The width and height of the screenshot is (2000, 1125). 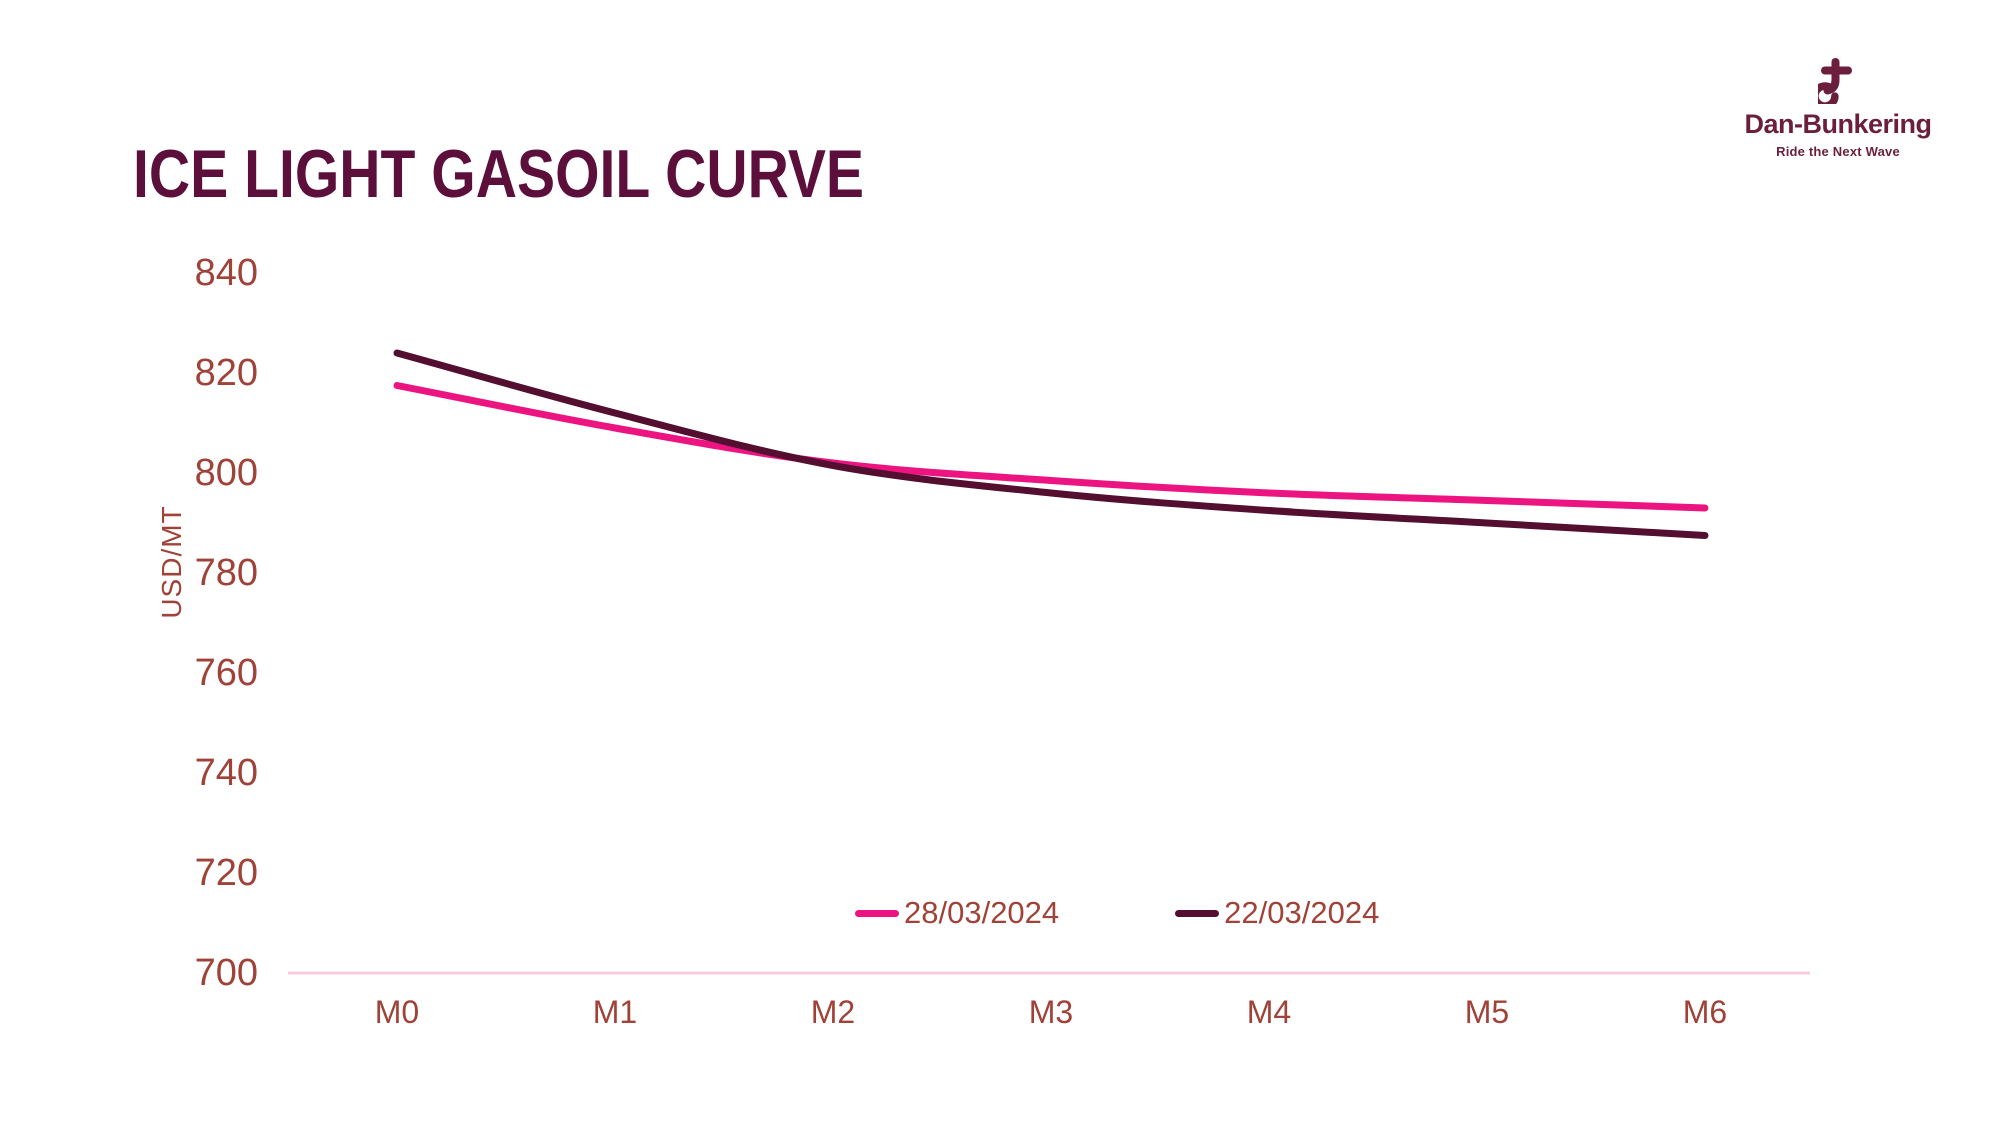 What do you see at coordinates (1302, 912) in the screenshot?
I see `legend-label: 22/03/2024` at bounding box center [1302, 912].